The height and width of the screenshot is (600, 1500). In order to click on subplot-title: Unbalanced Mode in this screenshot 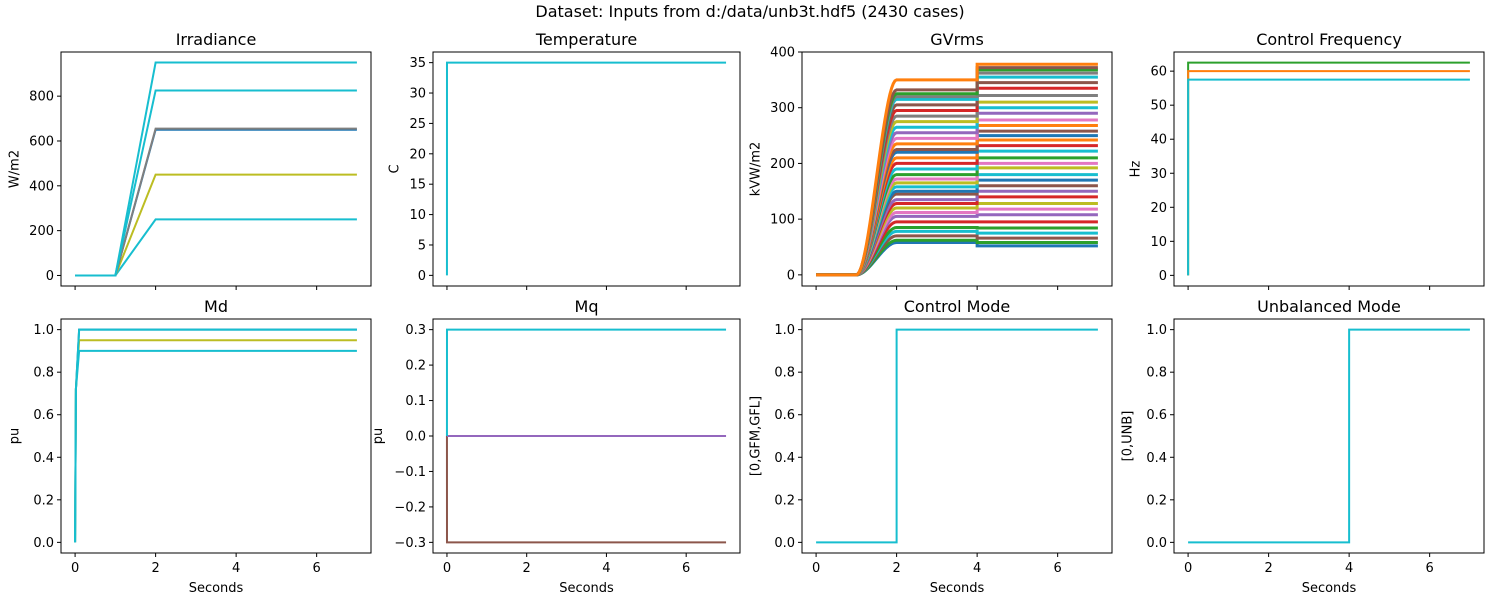, I will do `click(1329, 306)`.